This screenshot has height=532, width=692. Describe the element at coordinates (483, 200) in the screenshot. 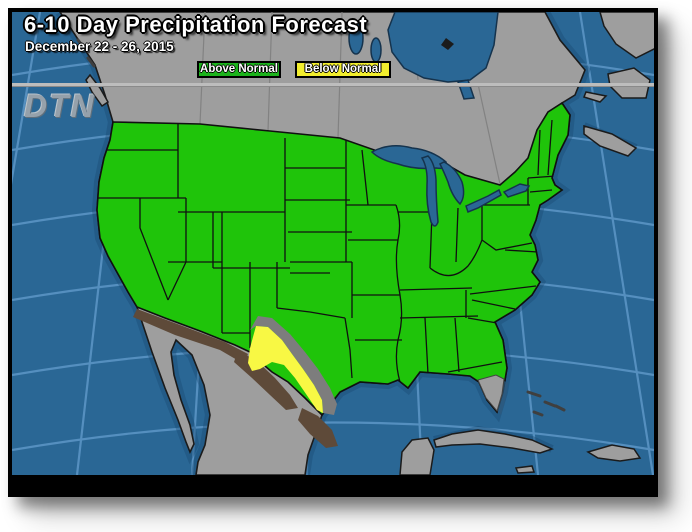

I see `lake-erie` at that location.